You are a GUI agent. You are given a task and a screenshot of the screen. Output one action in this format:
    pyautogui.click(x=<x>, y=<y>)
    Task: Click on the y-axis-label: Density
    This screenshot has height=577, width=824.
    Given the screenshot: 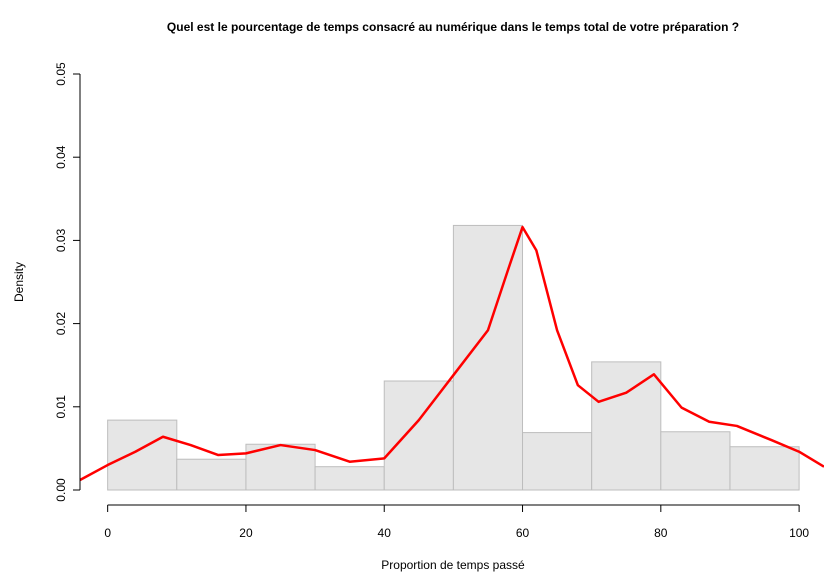 What is the action you would take?
    pyautogui.click(x=19, y=282)
    